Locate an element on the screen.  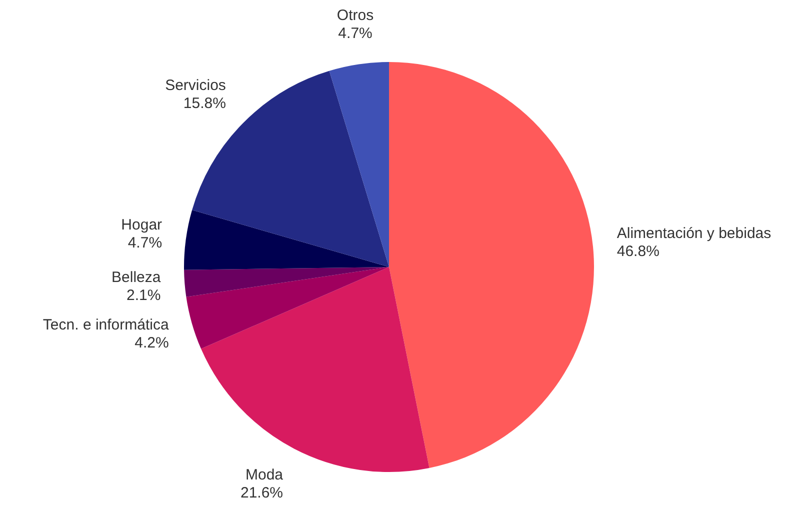
data-label: 46.8% is located at coordinates (638, 251).